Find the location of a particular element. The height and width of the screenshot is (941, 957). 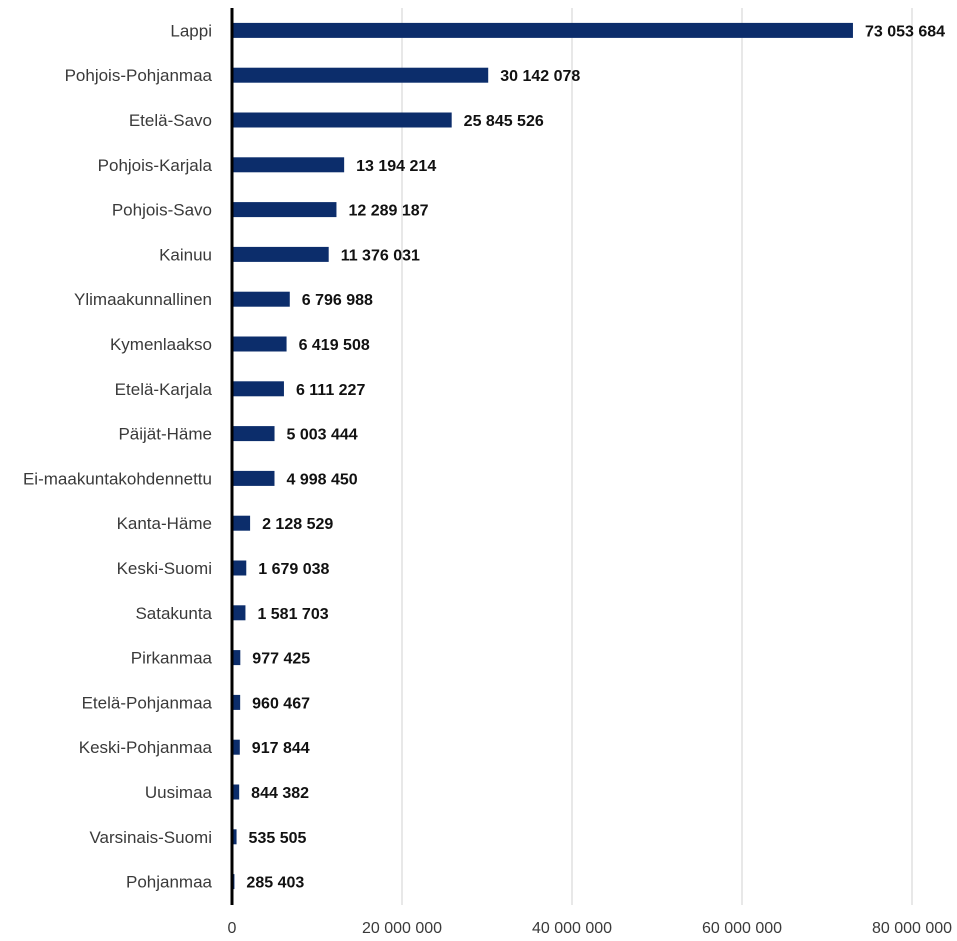

data-label: 13 194 214 is located at coordinates (396, 166).